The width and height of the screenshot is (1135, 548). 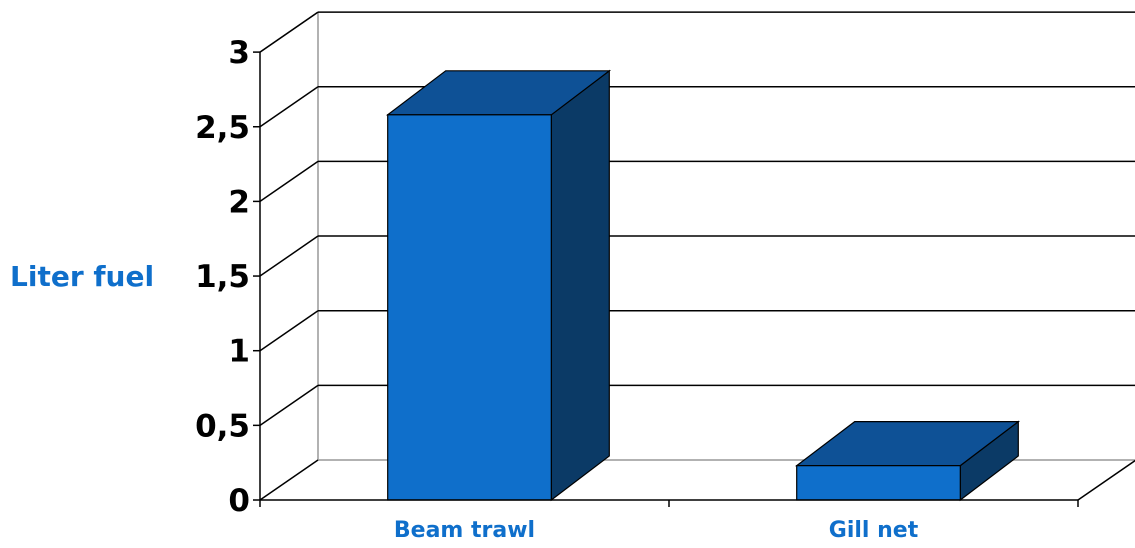 I want to click on x-tick-label: Gill net, so click(x=874, y=530).